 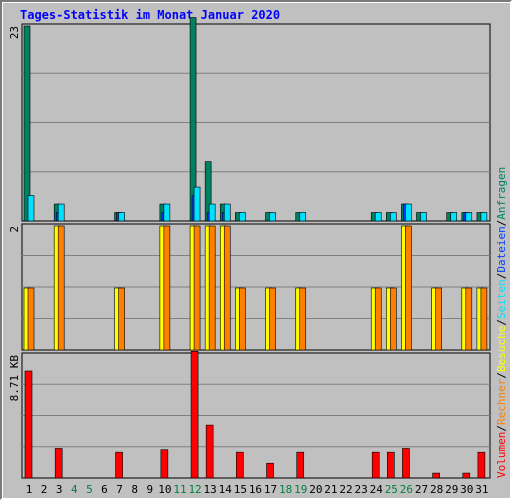 What do you see at coordinates (210, 489) in the screenshot?
I see `x-tick-label: 13` at bounding box center [210, 489].